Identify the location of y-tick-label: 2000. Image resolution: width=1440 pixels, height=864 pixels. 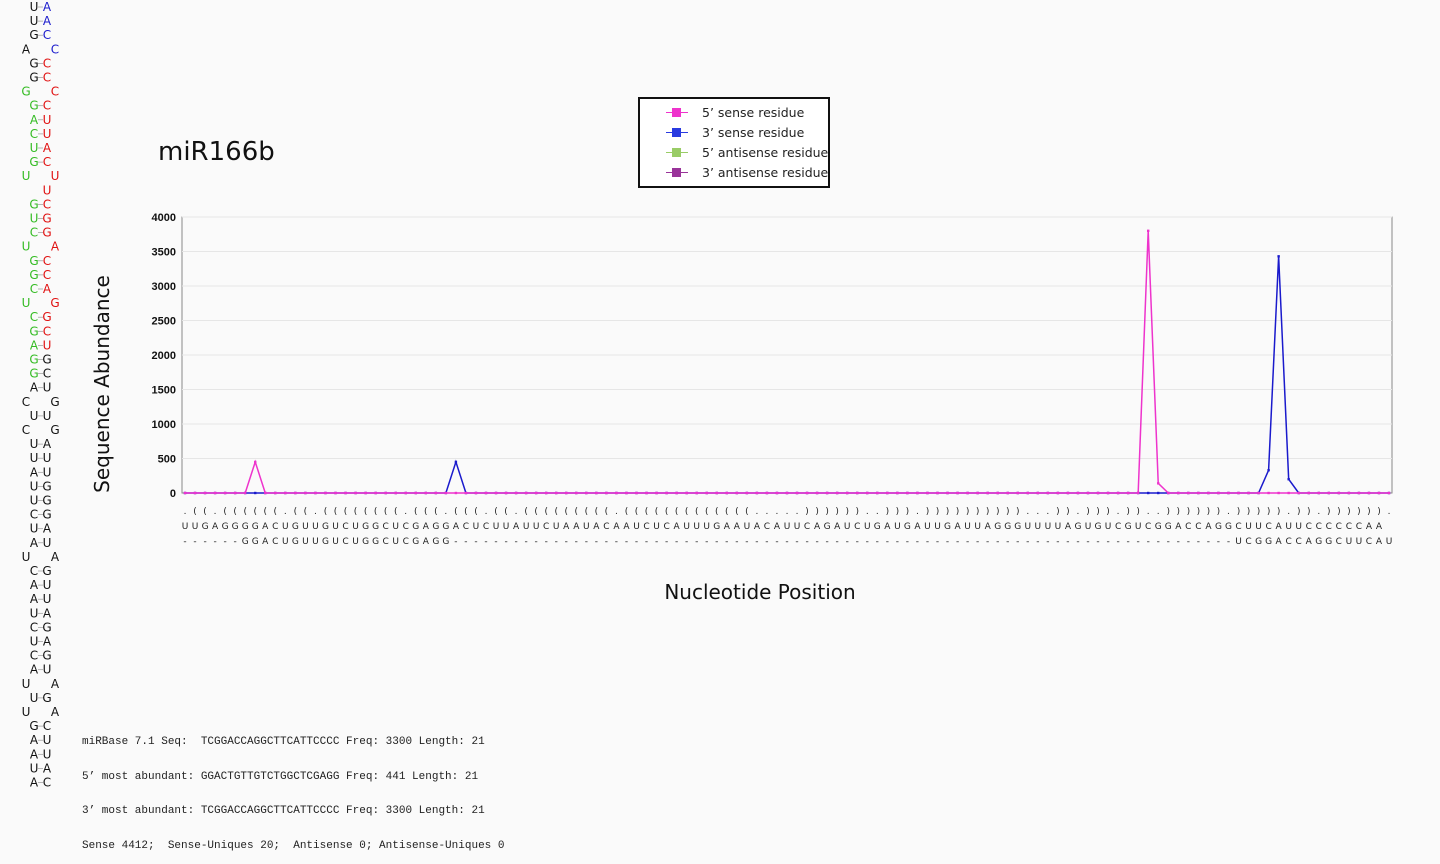
(164, 356).